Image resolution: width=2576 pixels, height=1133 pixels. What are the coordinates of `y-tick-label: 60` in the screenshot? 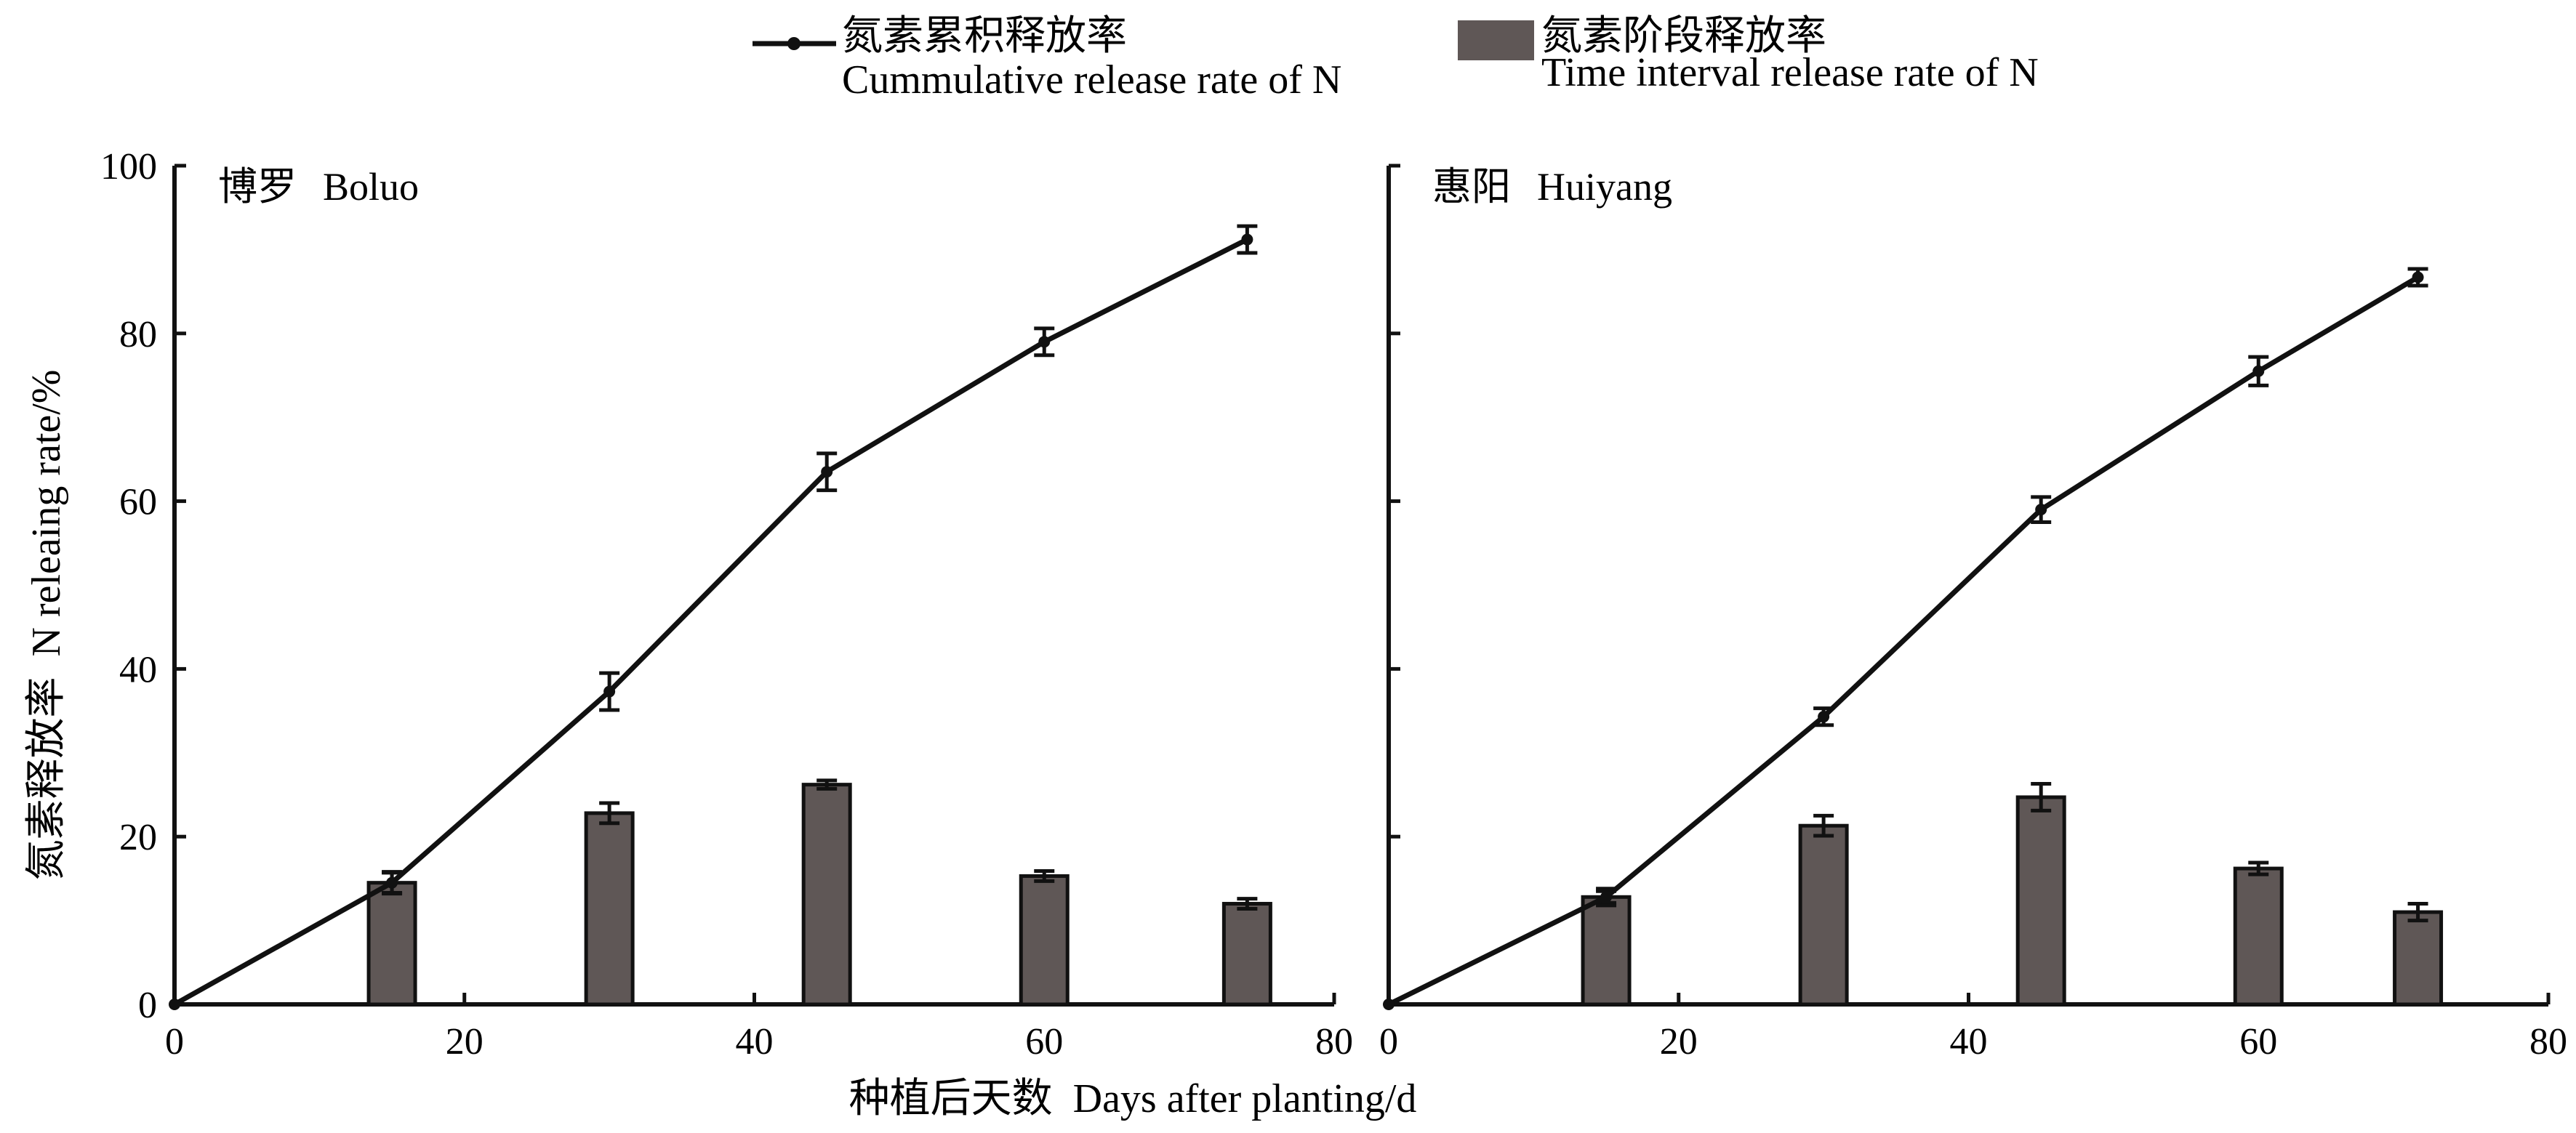 It's located at (138, 503).